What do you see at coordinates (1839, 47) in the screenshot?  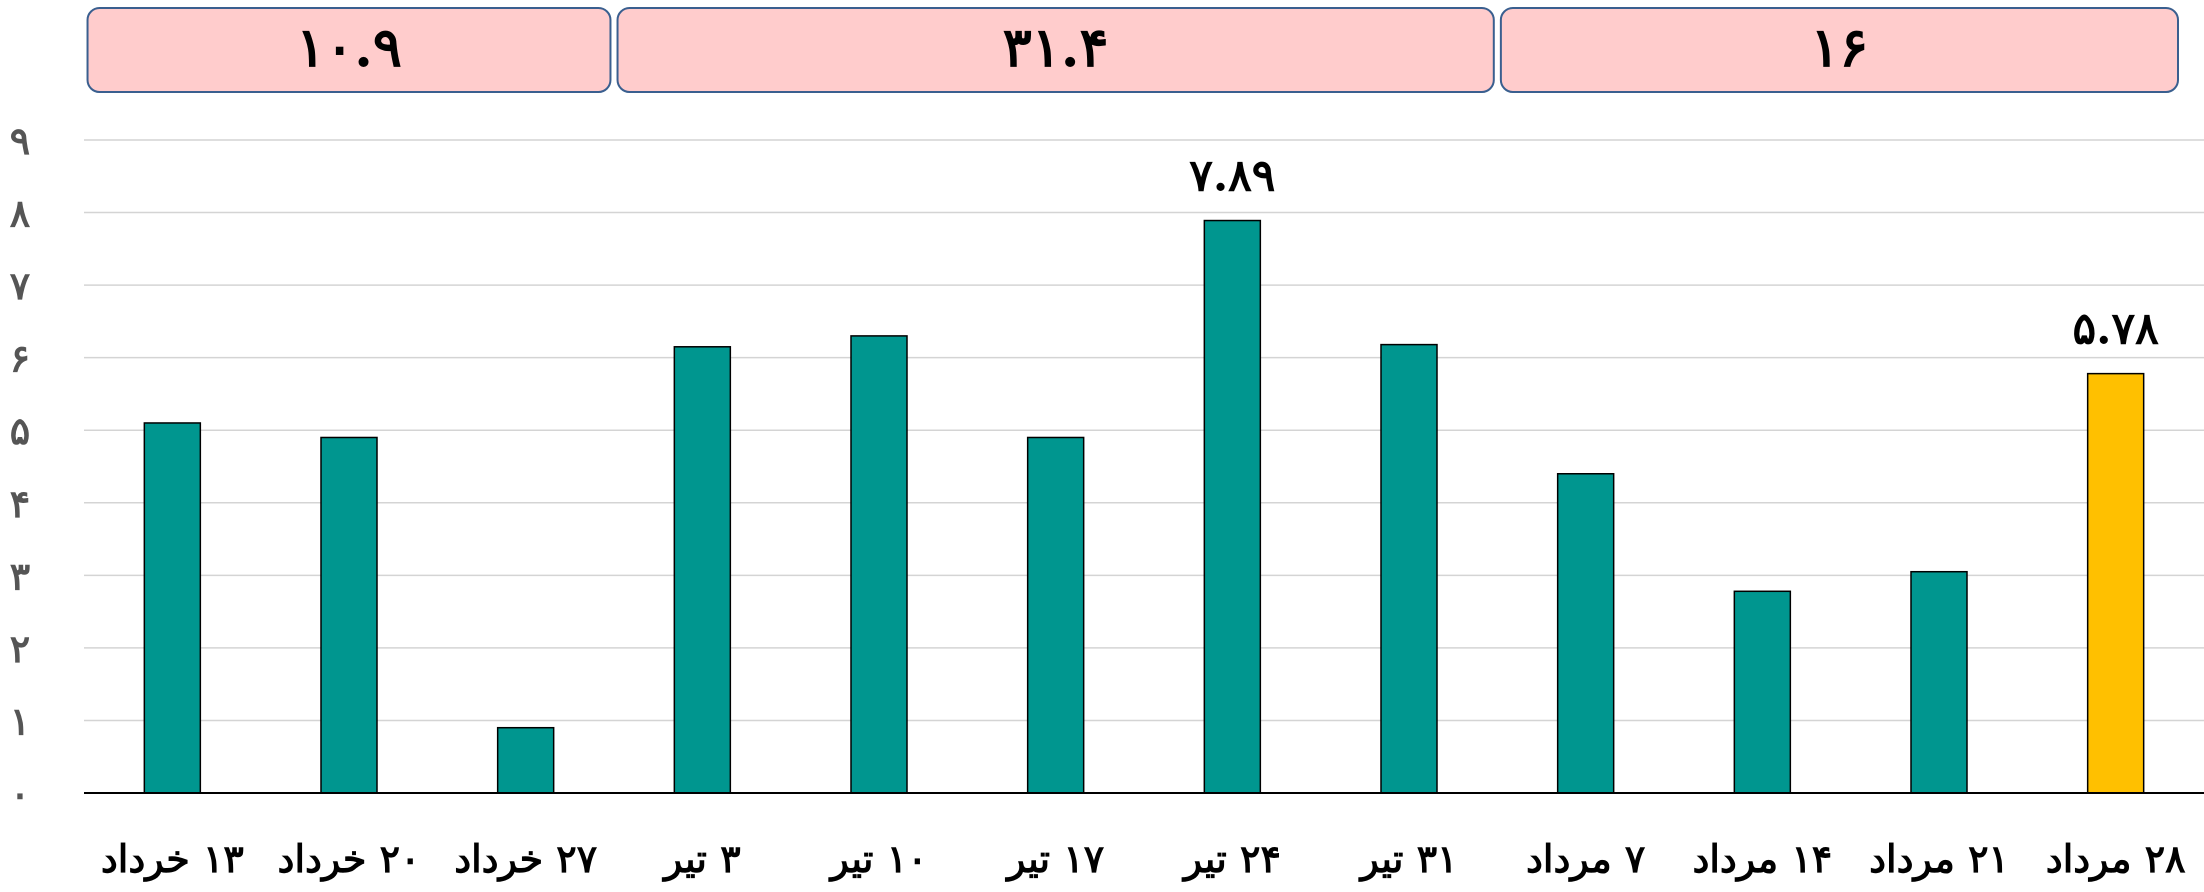 I see `group-total-label: ۱۶` at bounding box center [1839, 47].